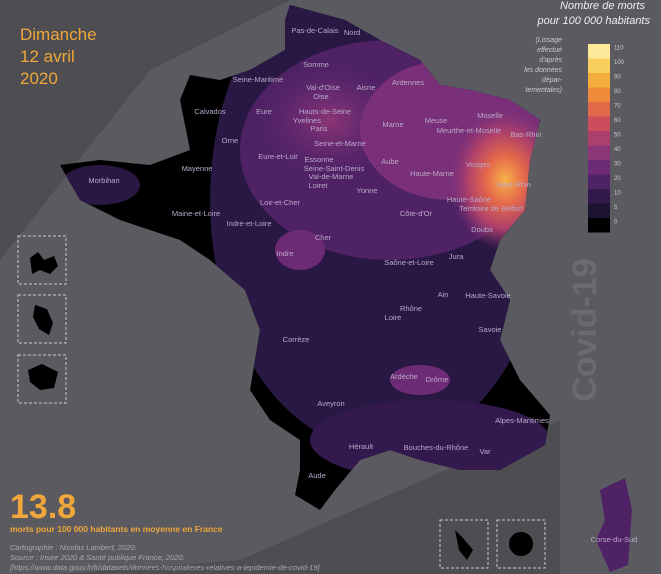 The width and height of the screenshot is (661, 574). What do you see at coordinates (617, 150) in the screenshot?
I see `legend-tick-label: 40` at bounding box center [617, 150].